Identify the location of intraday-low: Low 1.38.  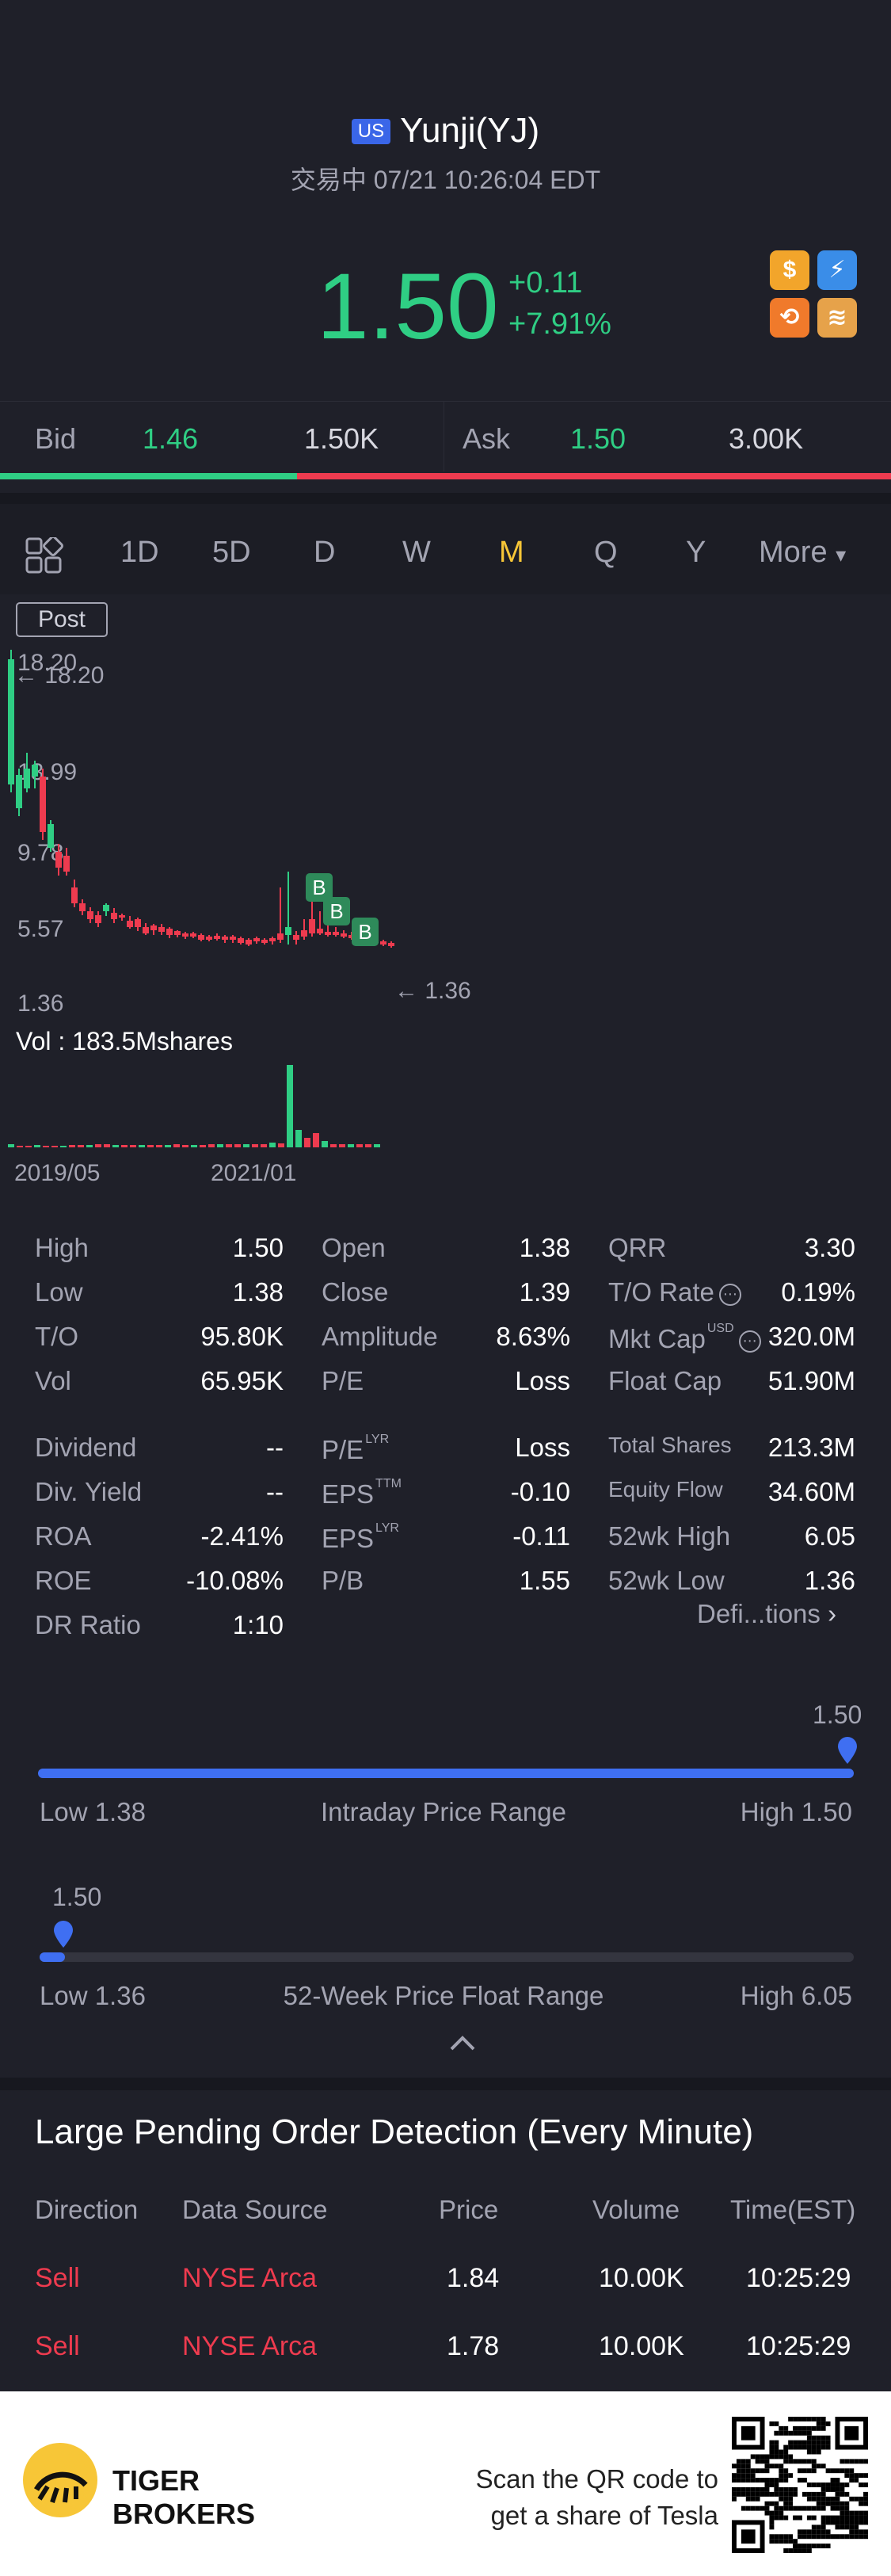
(93, 1811).